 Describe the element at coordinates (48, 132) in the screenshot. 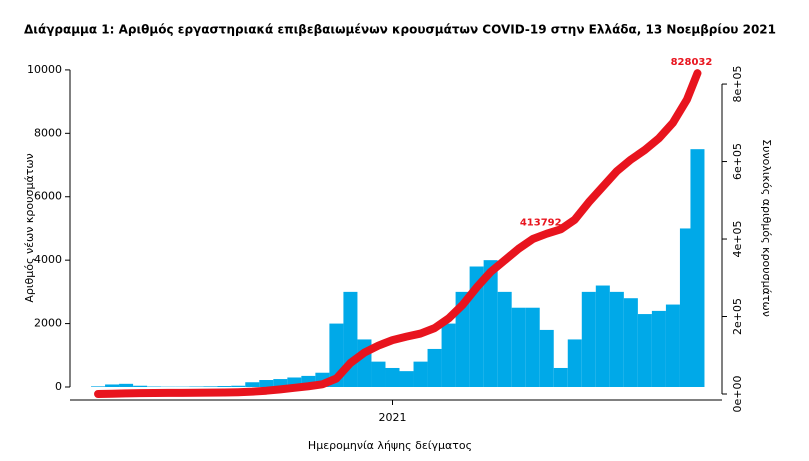

I see `y-tick-label: 8000` at that location.